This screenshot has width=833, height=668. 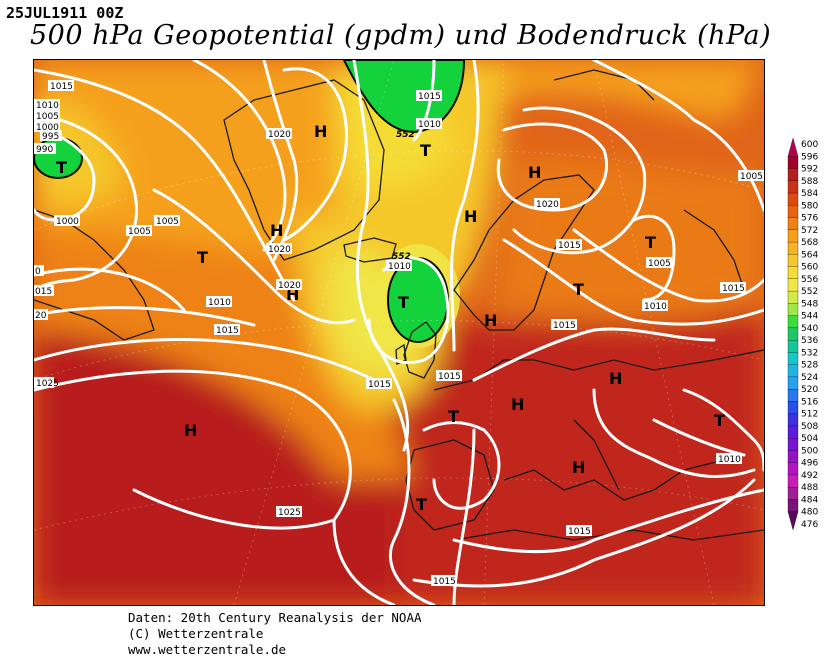 What do you see at coordinates (809, 231) in the screenshot?
I see `legend-level-label: 572` at bounding box center [809, 231].